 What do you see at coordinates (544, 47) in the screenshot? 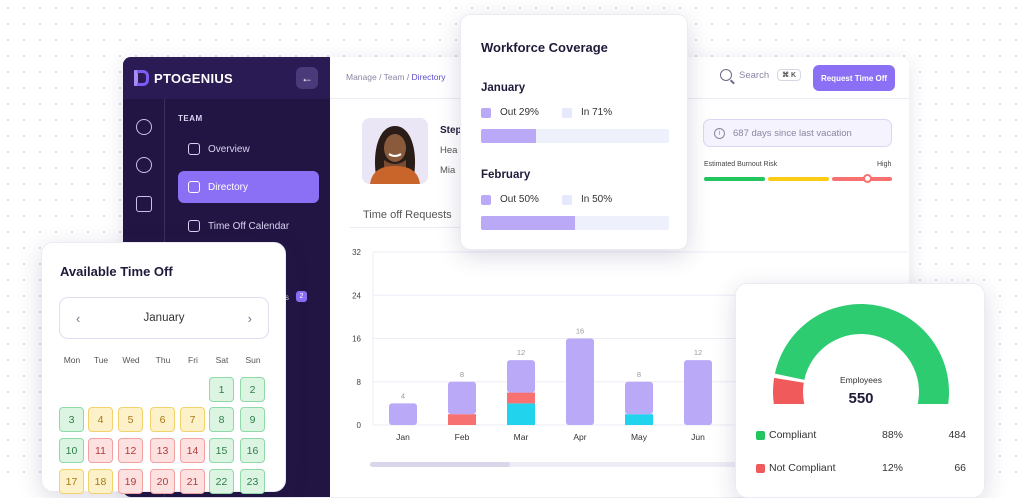
I see `workforce-coverage-title: Workforce Coverage` at bounding box center [544, 47].